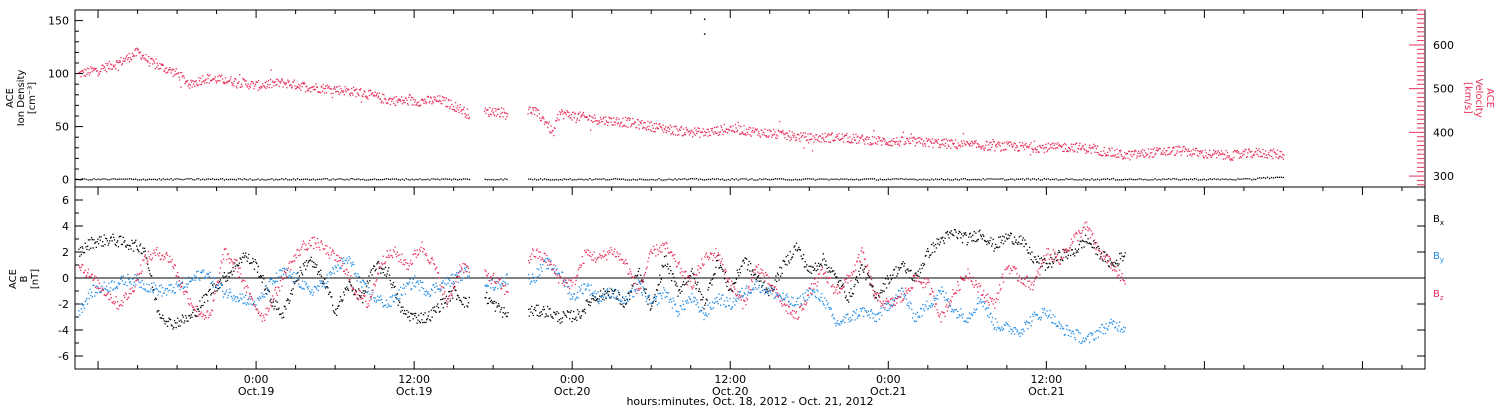 The width and height of the screenshot is (1500, 410). I want to click on density-outlier, so click(704, 34).